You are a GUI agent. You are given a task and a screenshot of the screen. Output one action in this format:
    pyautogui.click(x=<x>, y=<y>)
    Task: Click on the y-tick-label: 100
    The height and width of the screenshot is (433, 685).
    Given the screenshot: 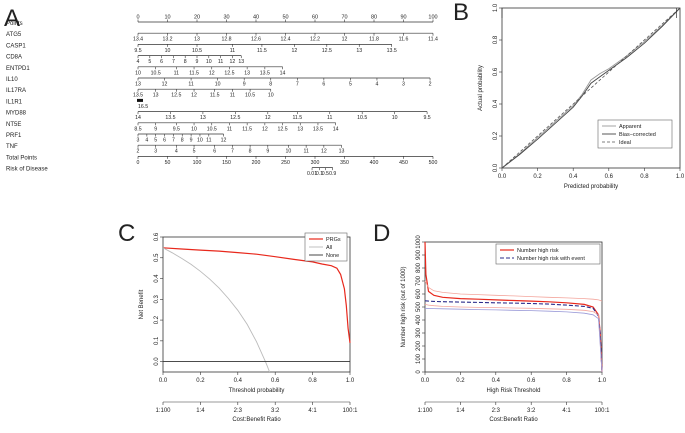 What is the action you would take?
    pyautogui.click(x=419, y=358)
    